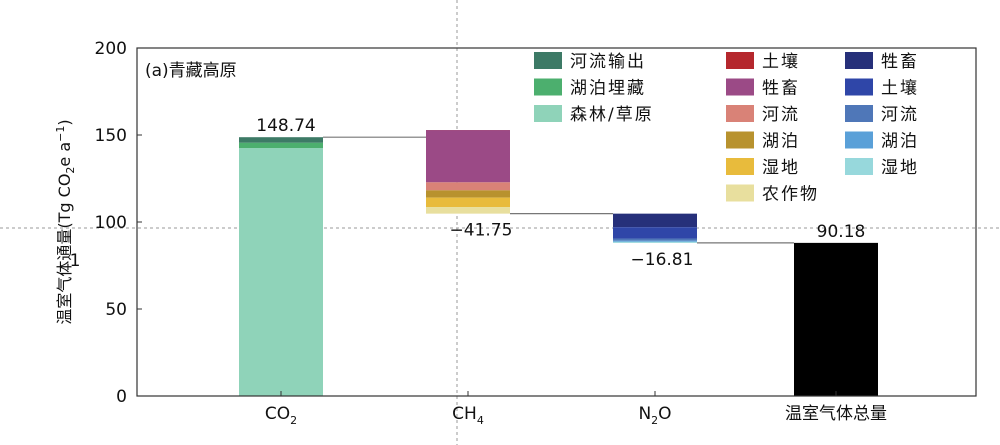  Describe the element at coordinates (116, 310) in the screenshot. I see `y-tick-label: 50` at that location.